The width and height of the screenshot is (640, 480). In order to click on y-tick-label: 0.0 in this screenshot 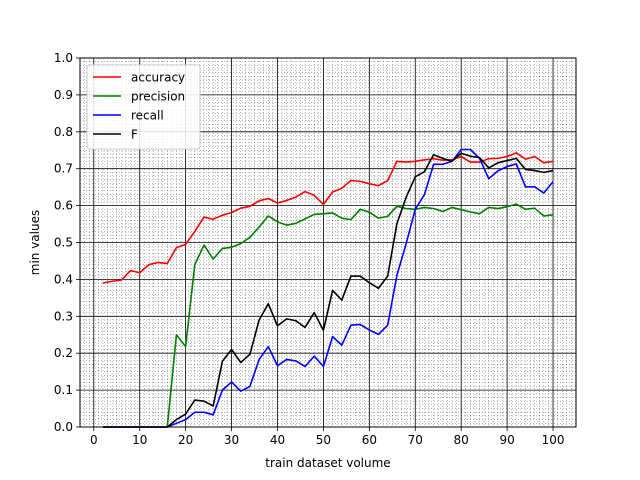, I will do `click(63, 427)`.